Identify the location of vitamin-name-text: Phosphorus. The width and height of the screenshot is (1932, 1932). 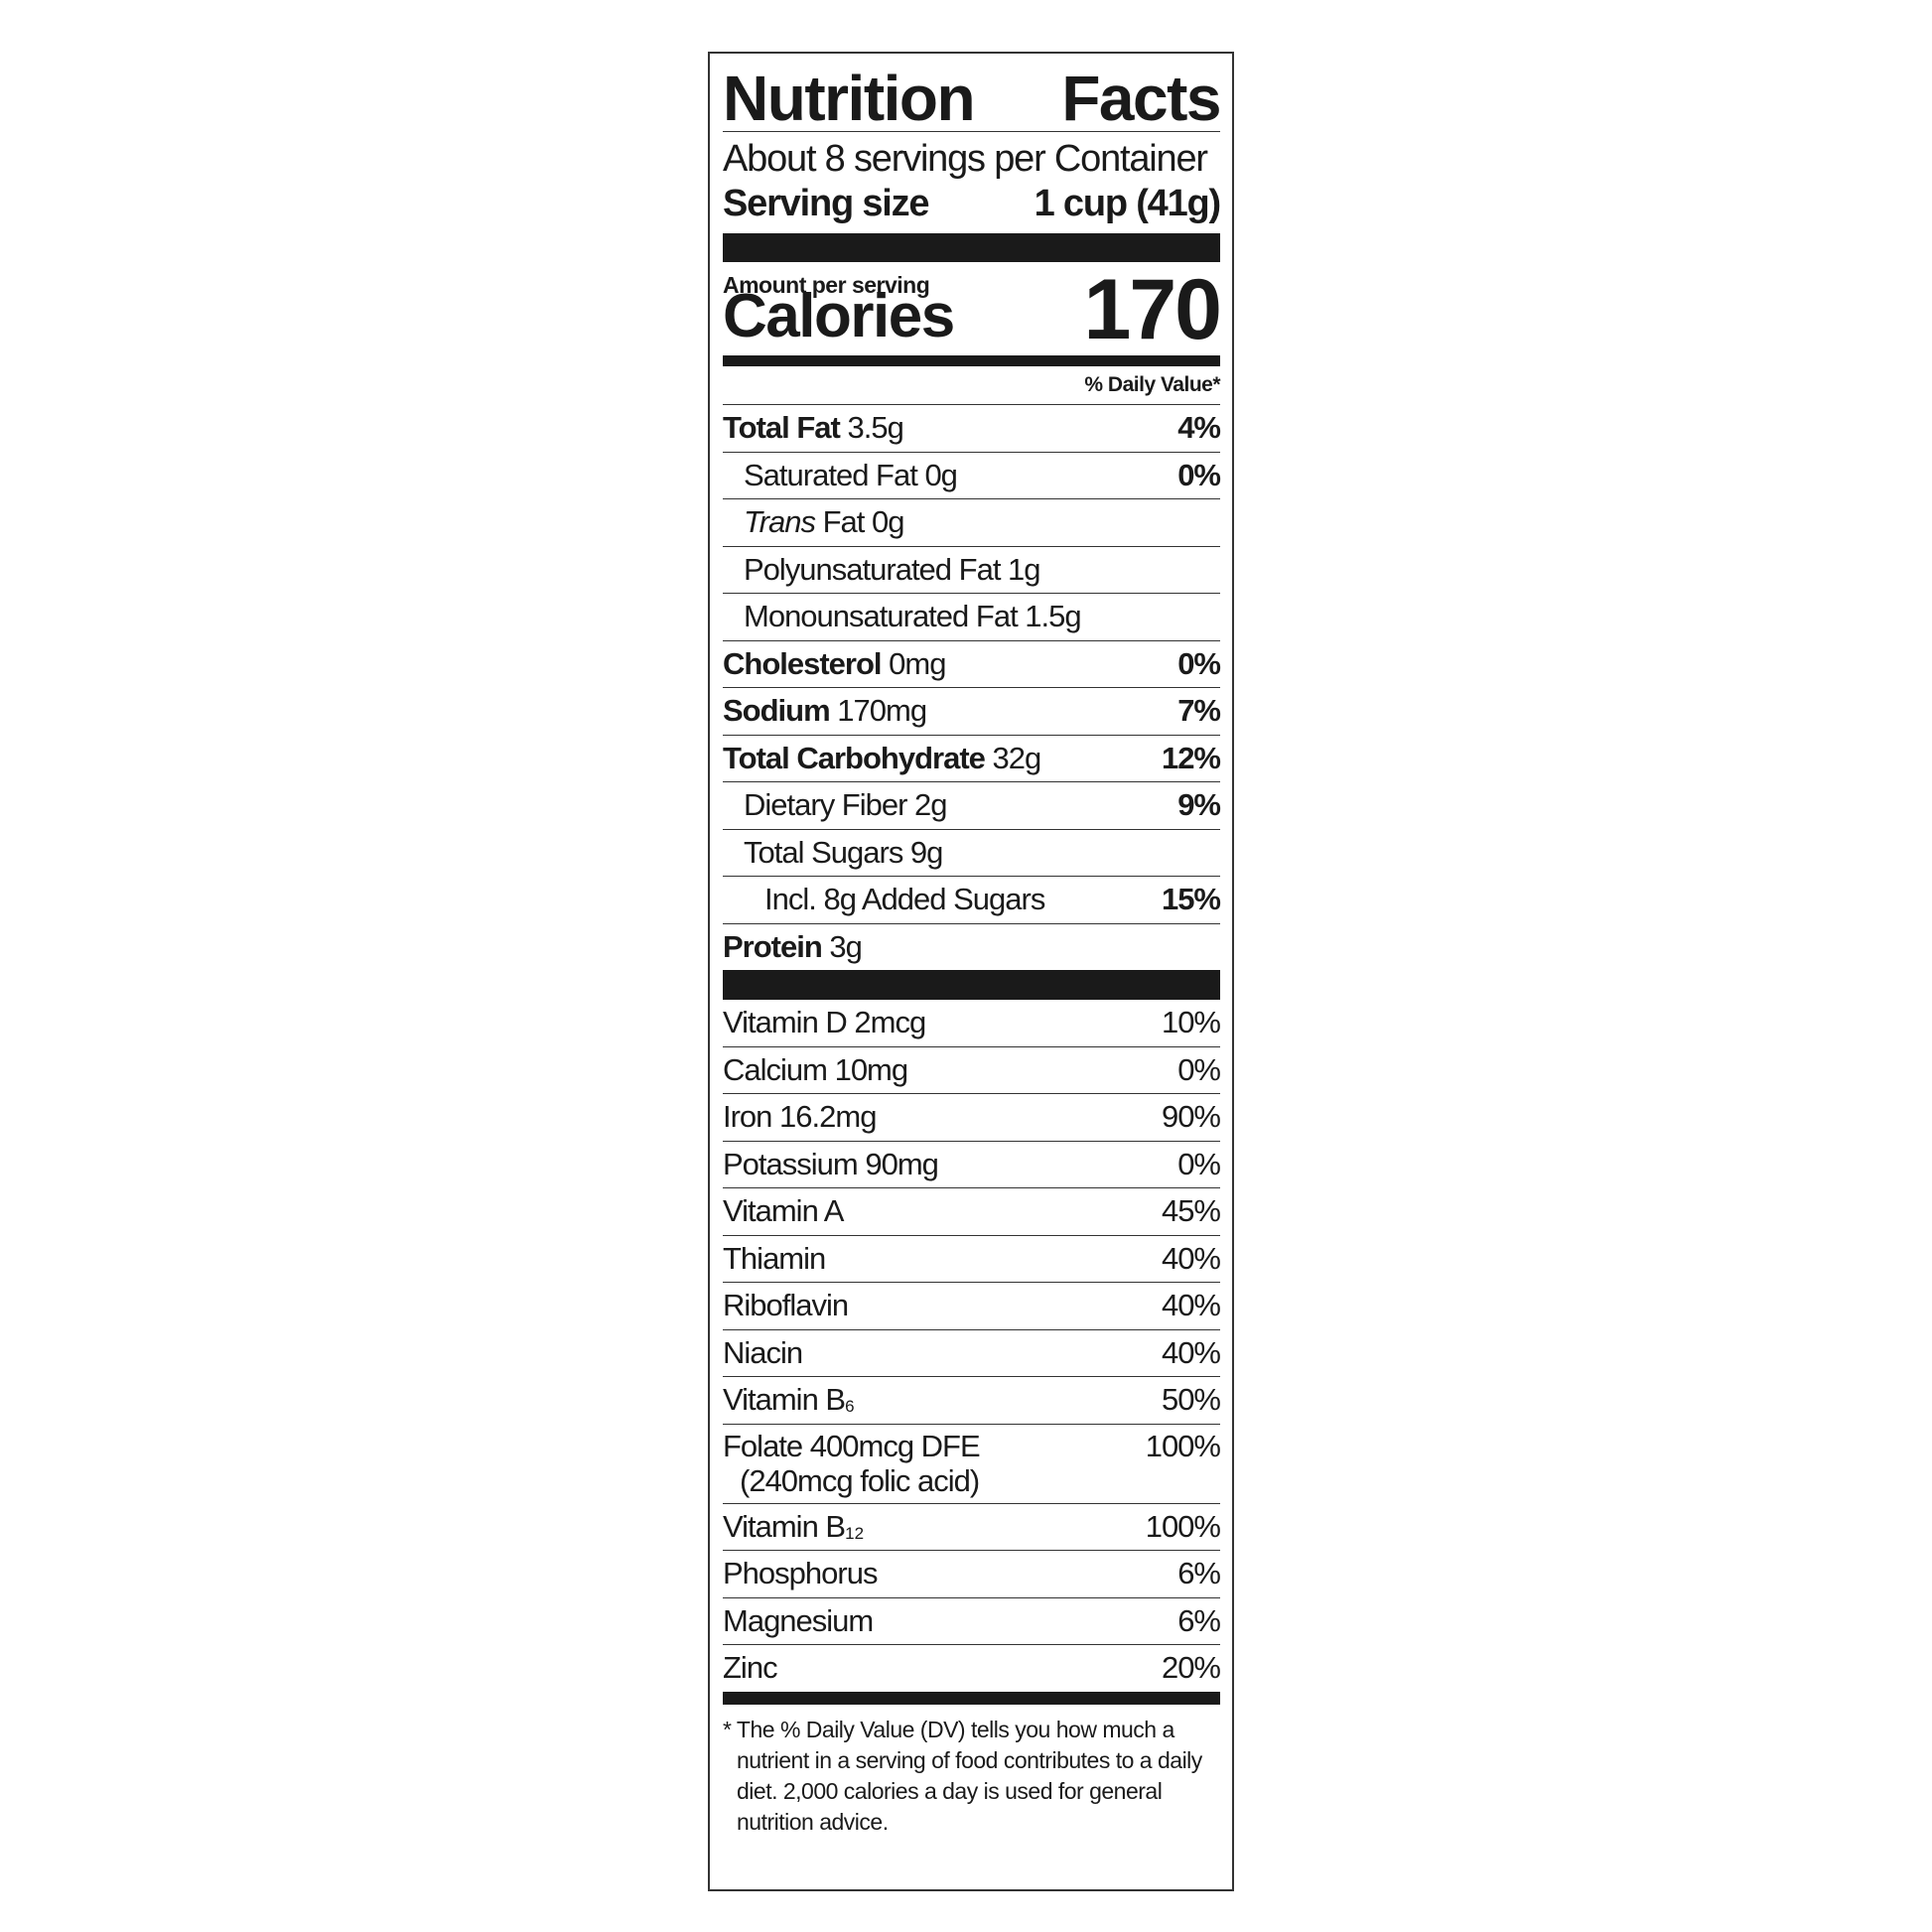
(801, 1573).